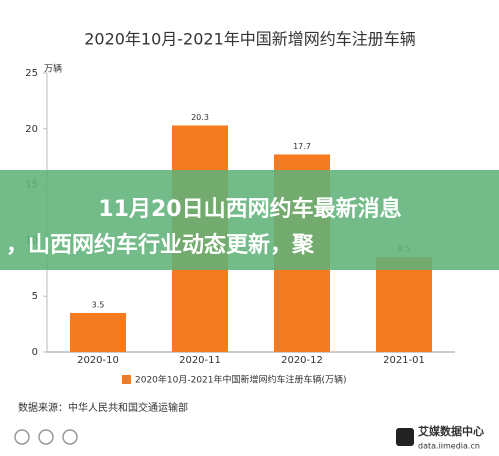 This screenshot has width=499, height=456. I want to click on x-tick-label: 2020-10, so click(98, 360).